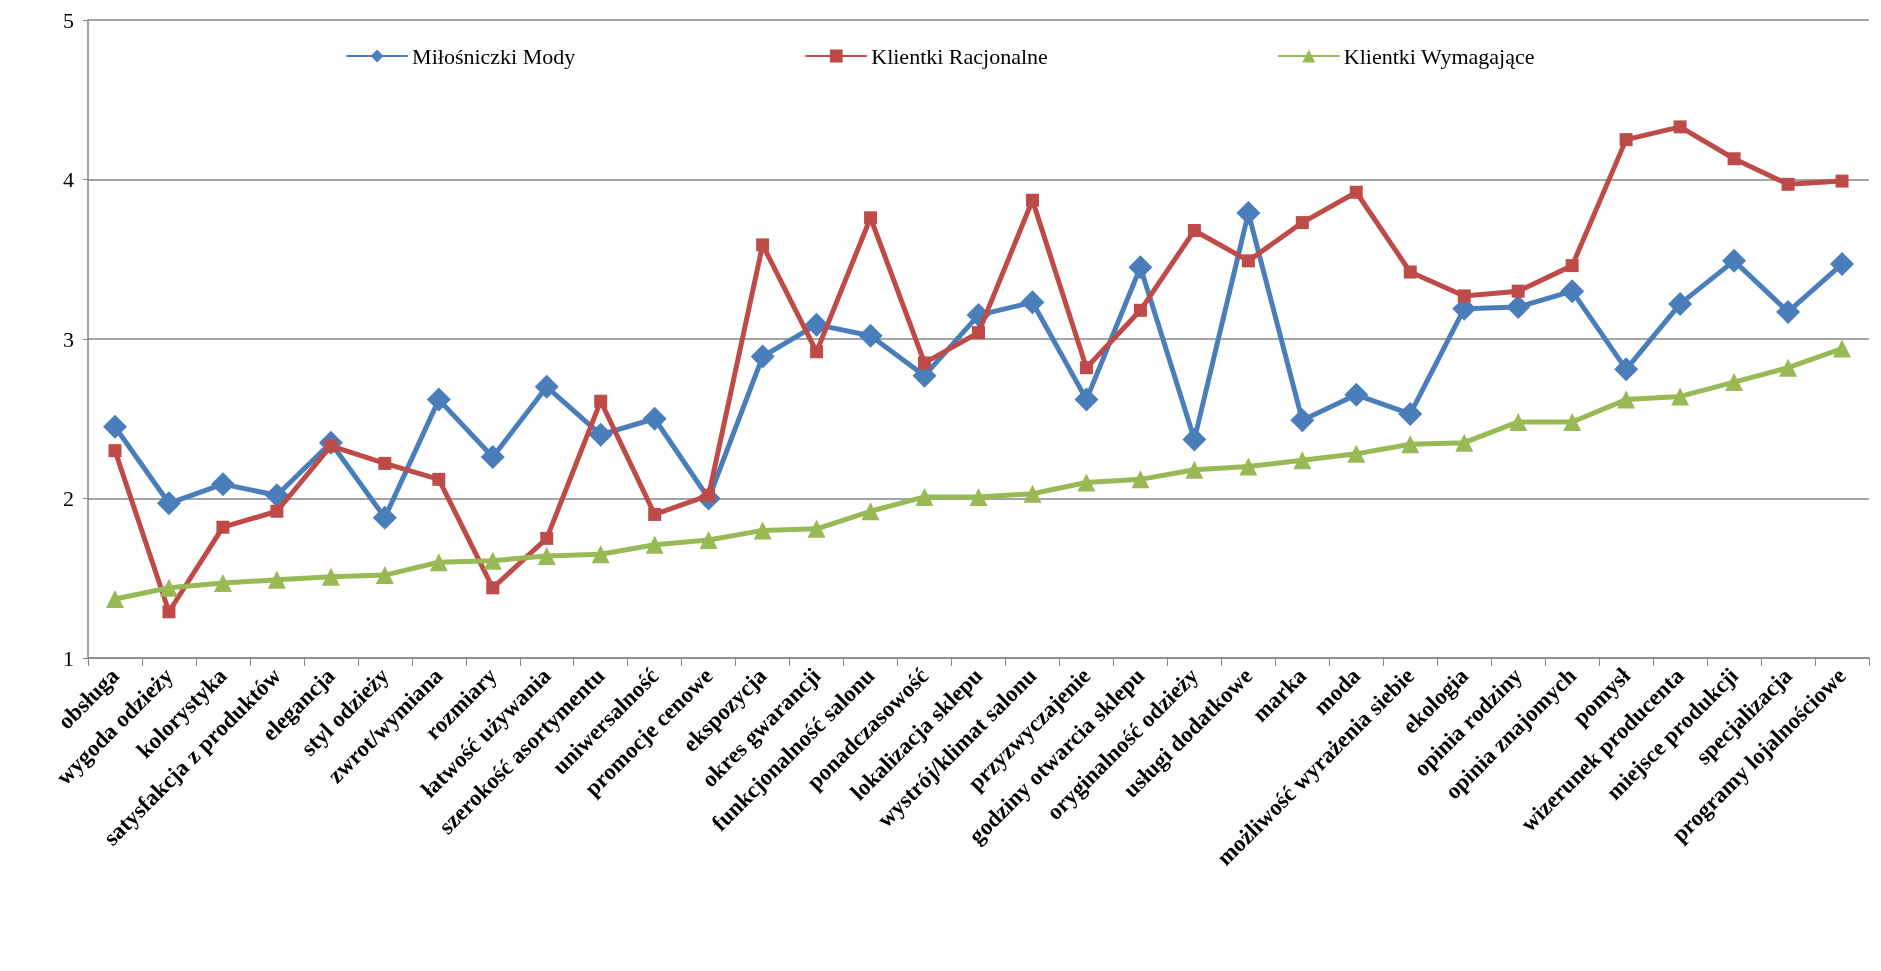 The width and height of the screenshot is (1881, 971). I want to click on legend-label: Klientki Wymagające, so click(1439, 56).